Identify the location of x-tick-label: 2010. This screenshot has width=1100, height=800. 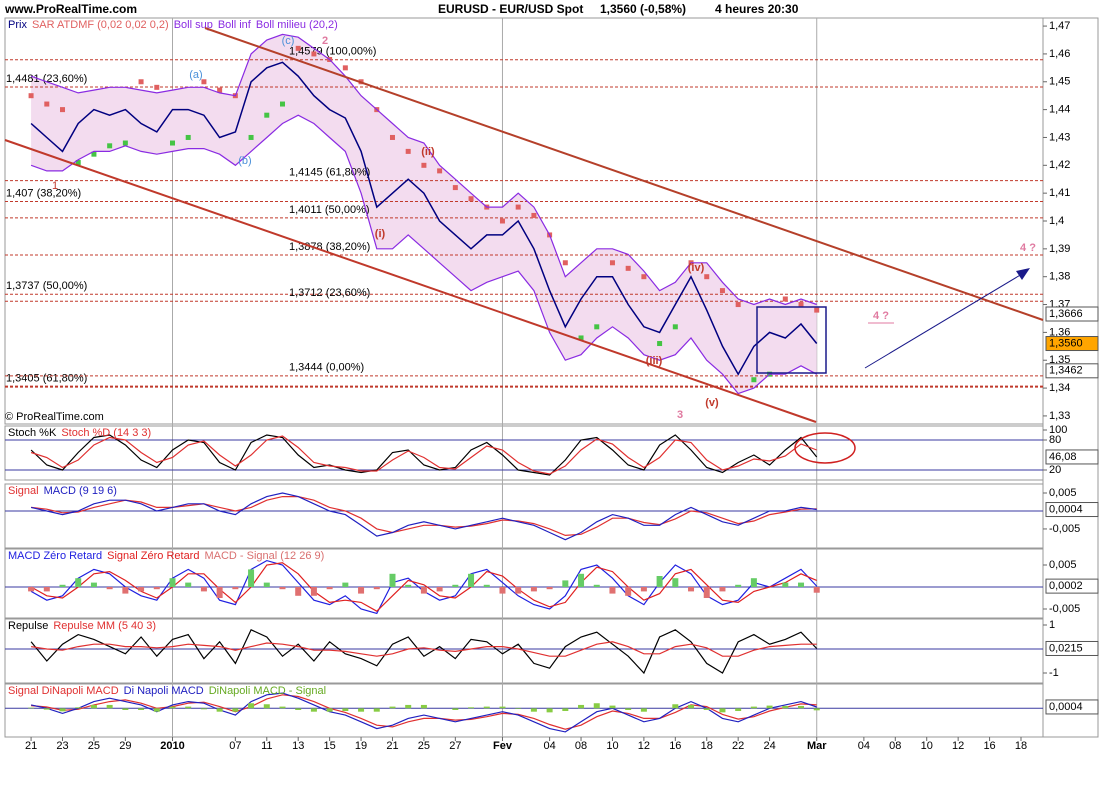
(172, 746).